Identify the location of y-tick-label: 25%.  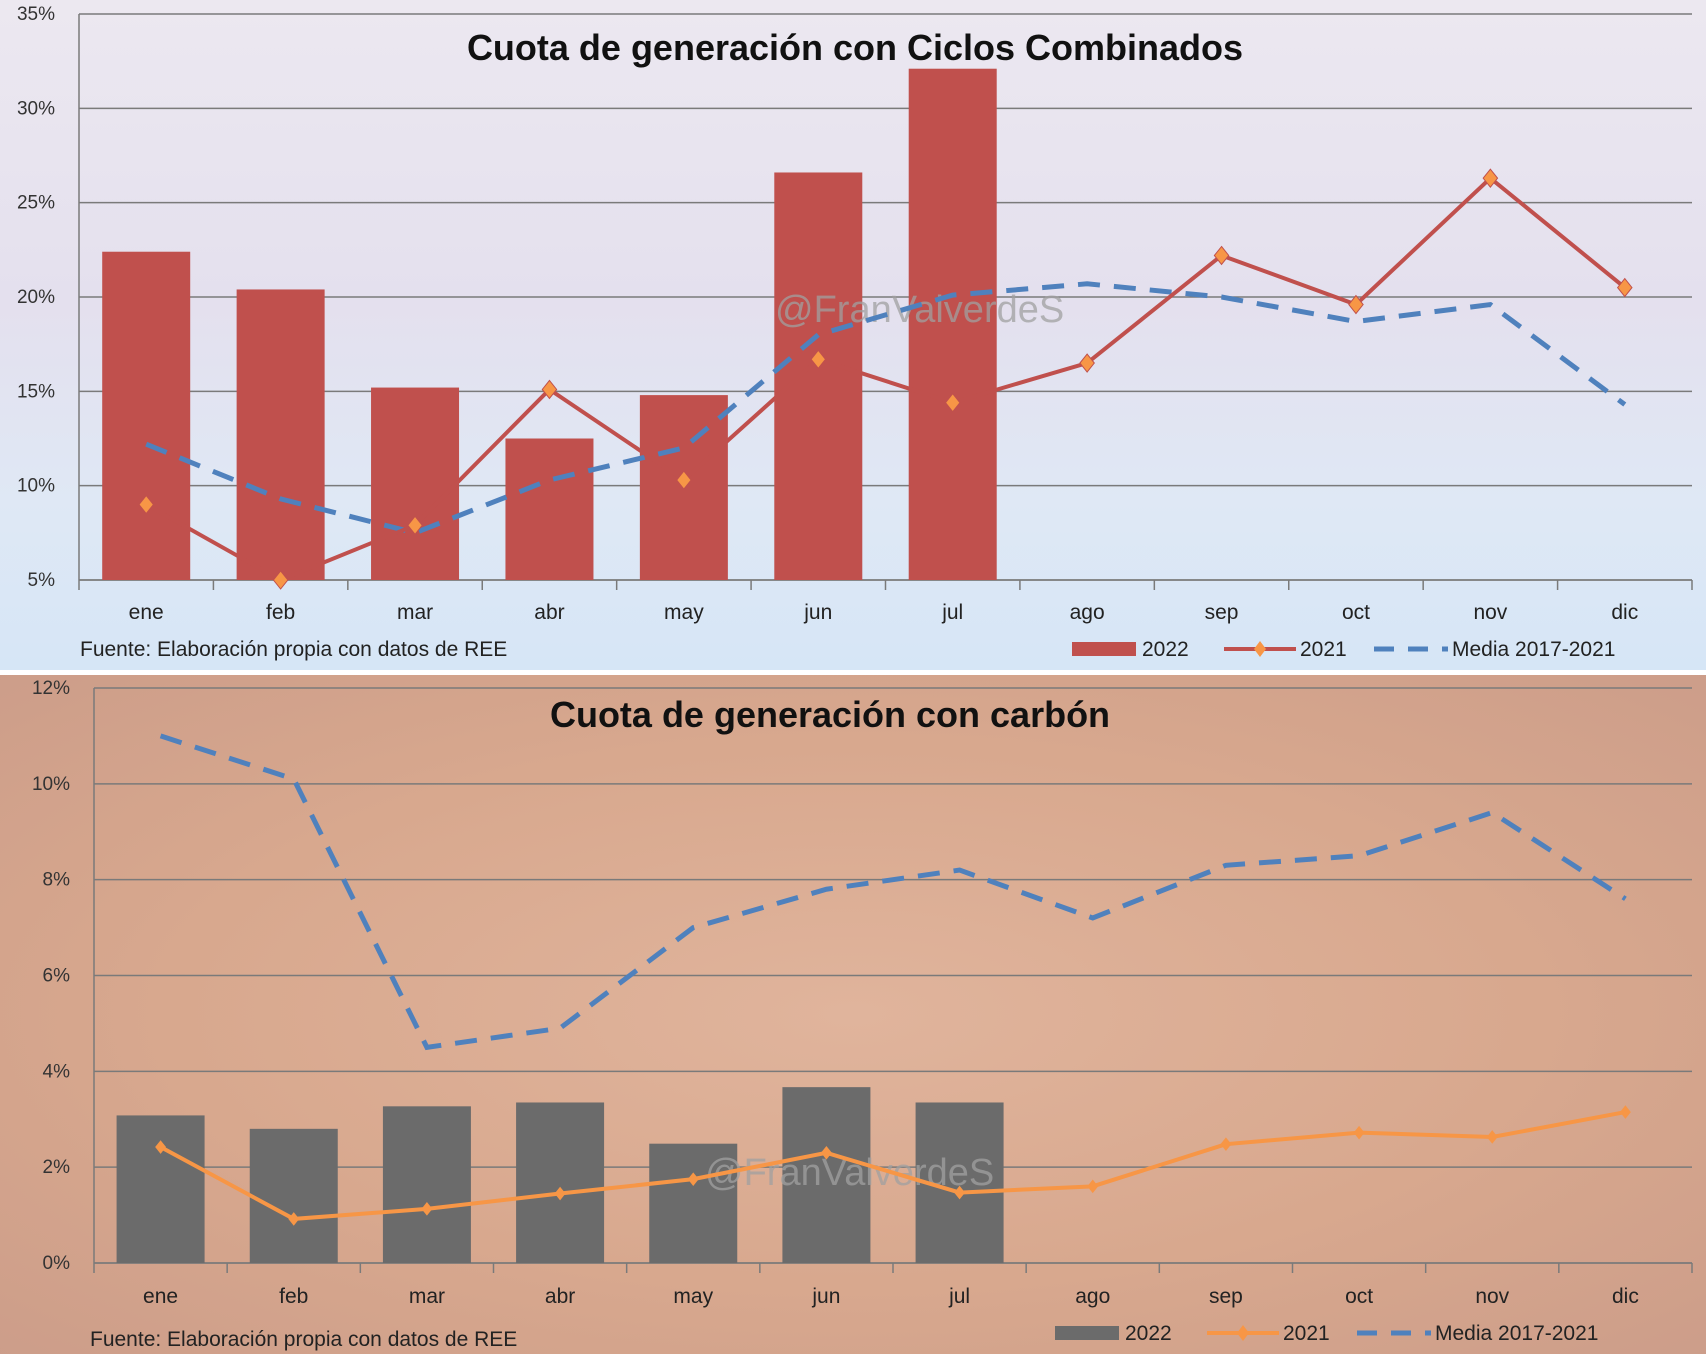
(36, 203).